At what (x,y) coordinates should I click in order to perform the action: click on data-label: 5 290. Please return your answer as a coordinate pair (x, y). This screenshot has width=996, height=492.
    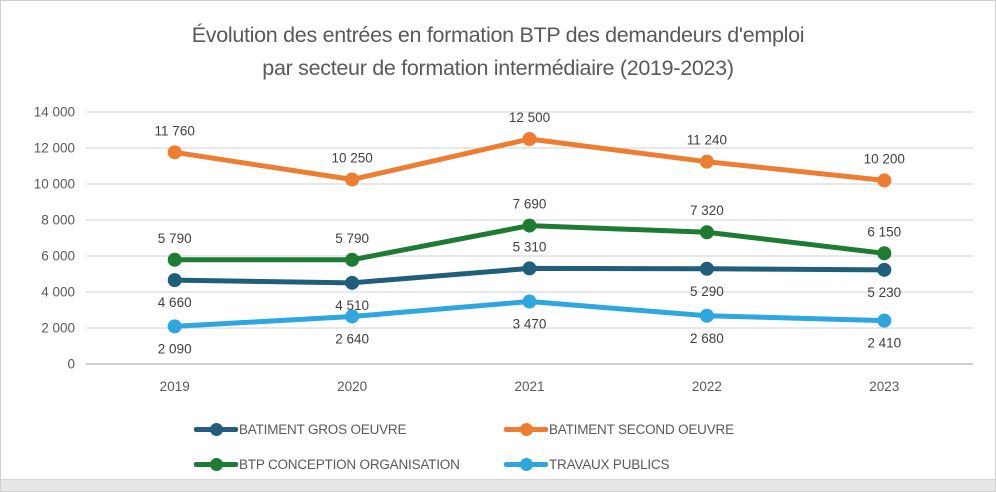
    Looking at the image, I should click on (707, 291).